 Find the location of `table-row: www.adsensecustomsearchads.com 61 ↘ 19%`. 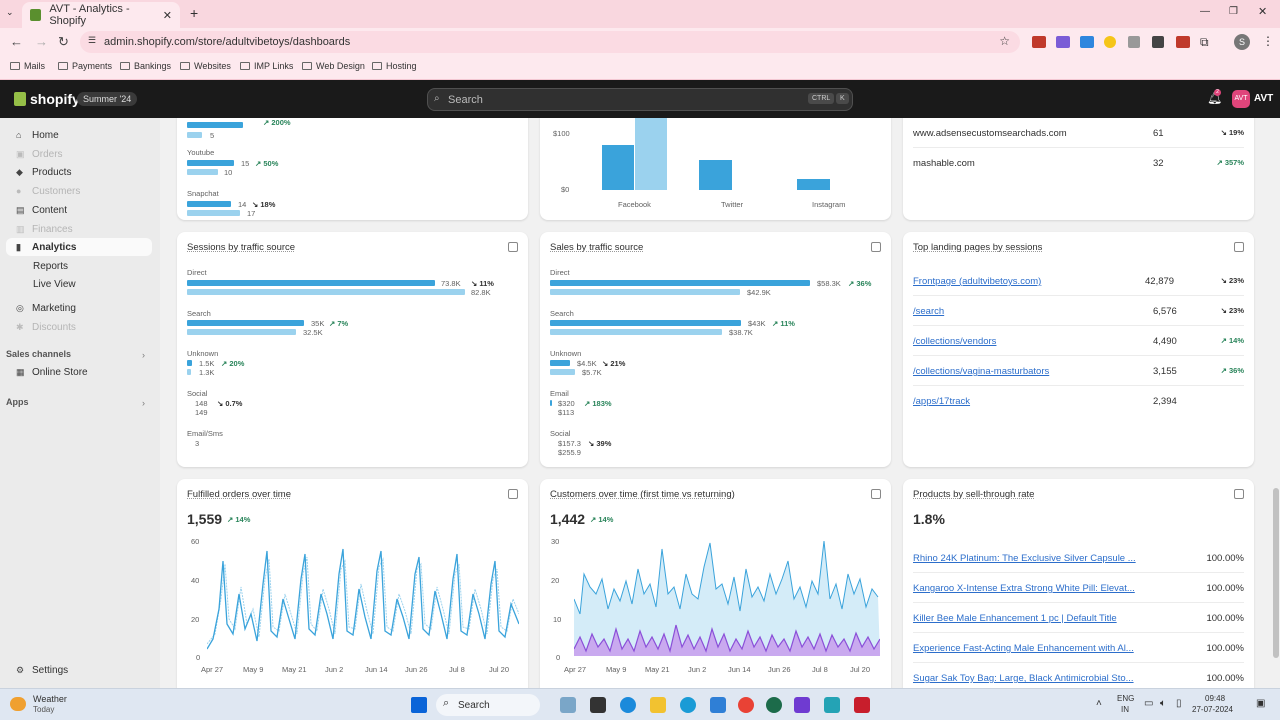

table-row: www.adsensecustomsearchads.com 61 ↘ 19% is located at coordinates (1078, 133).